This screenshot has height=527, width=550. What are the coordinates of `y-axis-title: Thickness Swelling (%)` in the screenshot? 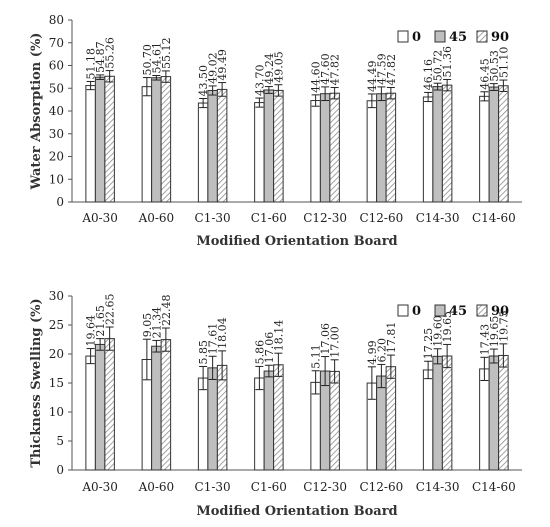 It's located at (36, 382).